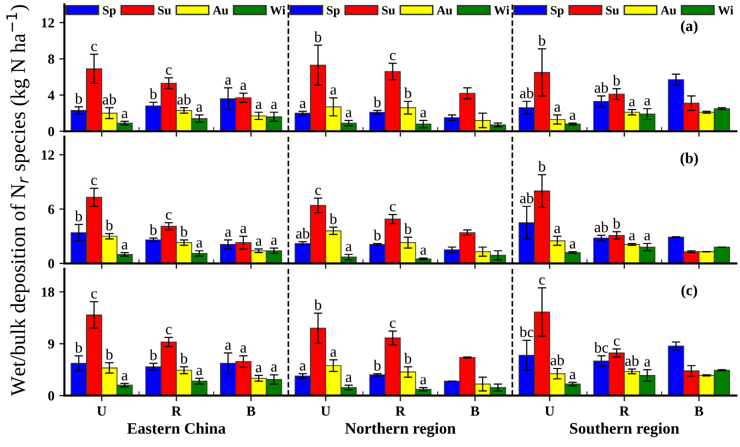 The width and height of the screenshot is (740, 447). Describe the element at coordinates (601, 347) in the screenshot. I see `data-label: bc` at that location.